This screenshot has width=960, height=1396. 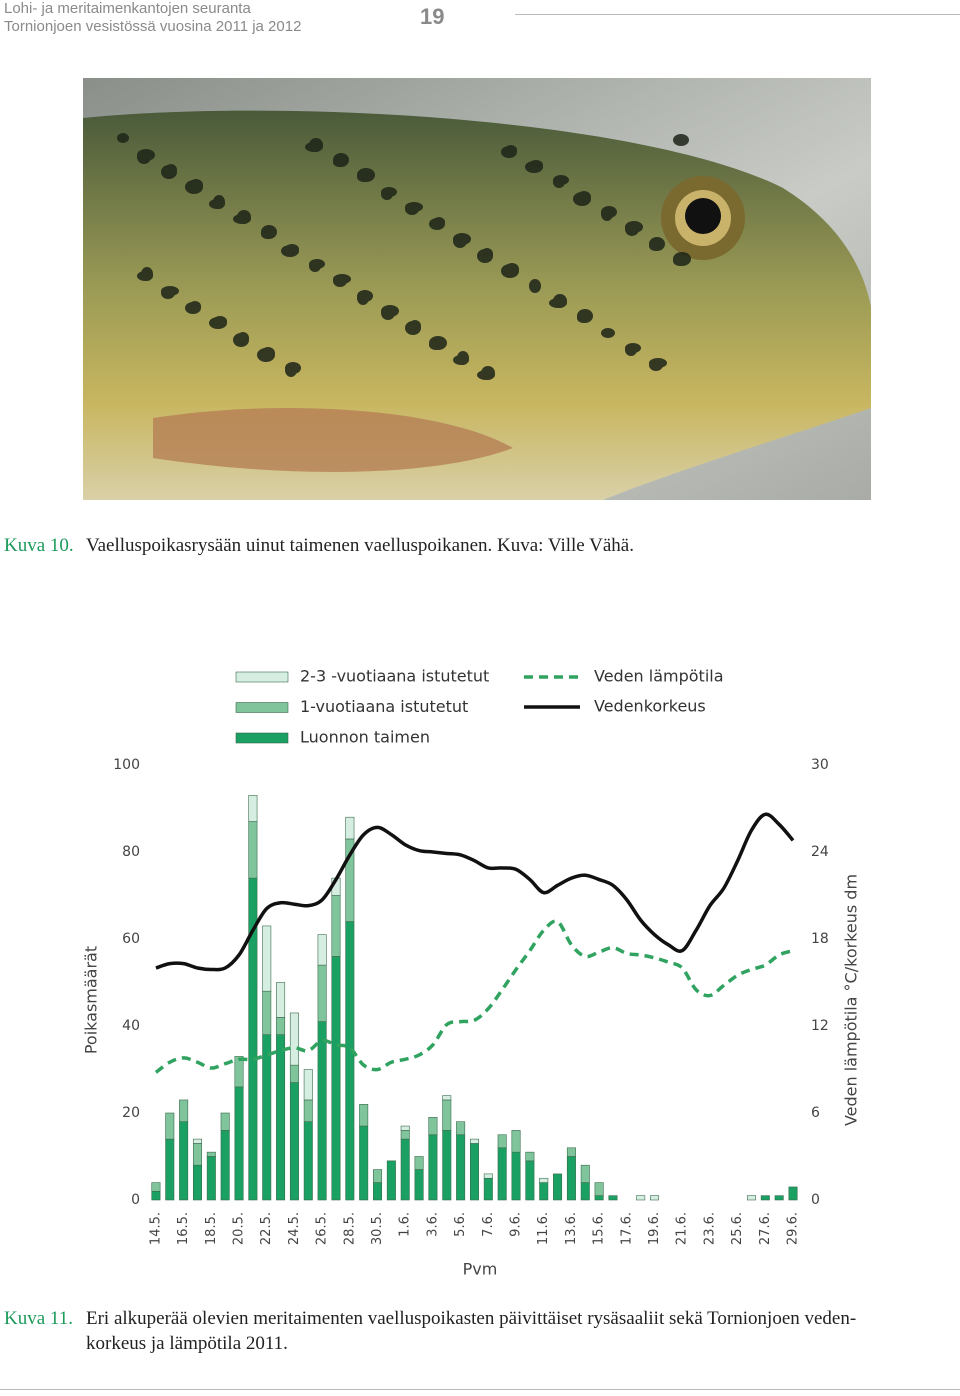 What do you see at coordinates (183, 1228) in the screenshot?
I see `x-tick-label: 16.5.` at bounding box center [183, 1228].